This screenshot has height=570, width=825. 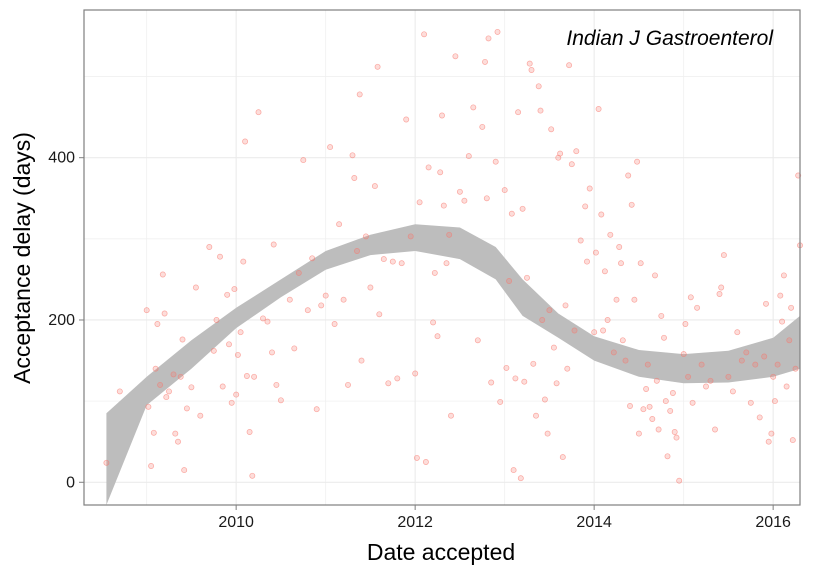 What do you see at coordinates (61, 158) in the screenshot?
I see `y-tick-label: 400` at bounding box center [61, 158].